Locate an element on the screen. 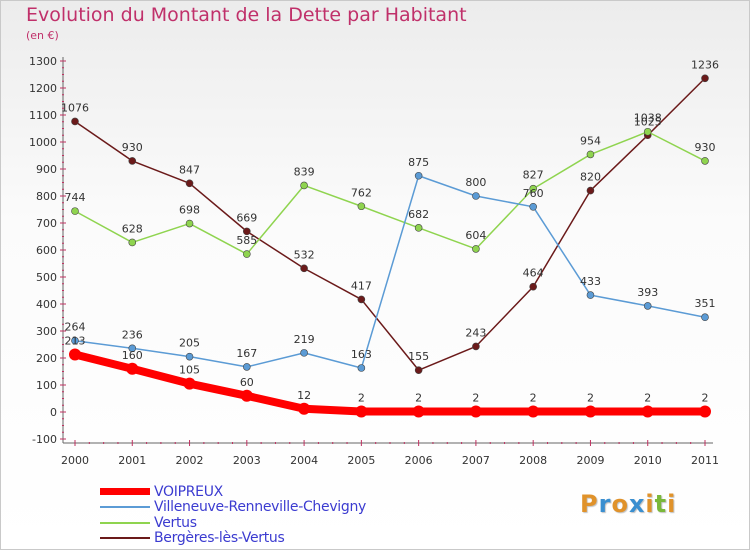 This screenshot has height=550, width=750. x-tick-label: 2000 is located at coordinates (75, 460).